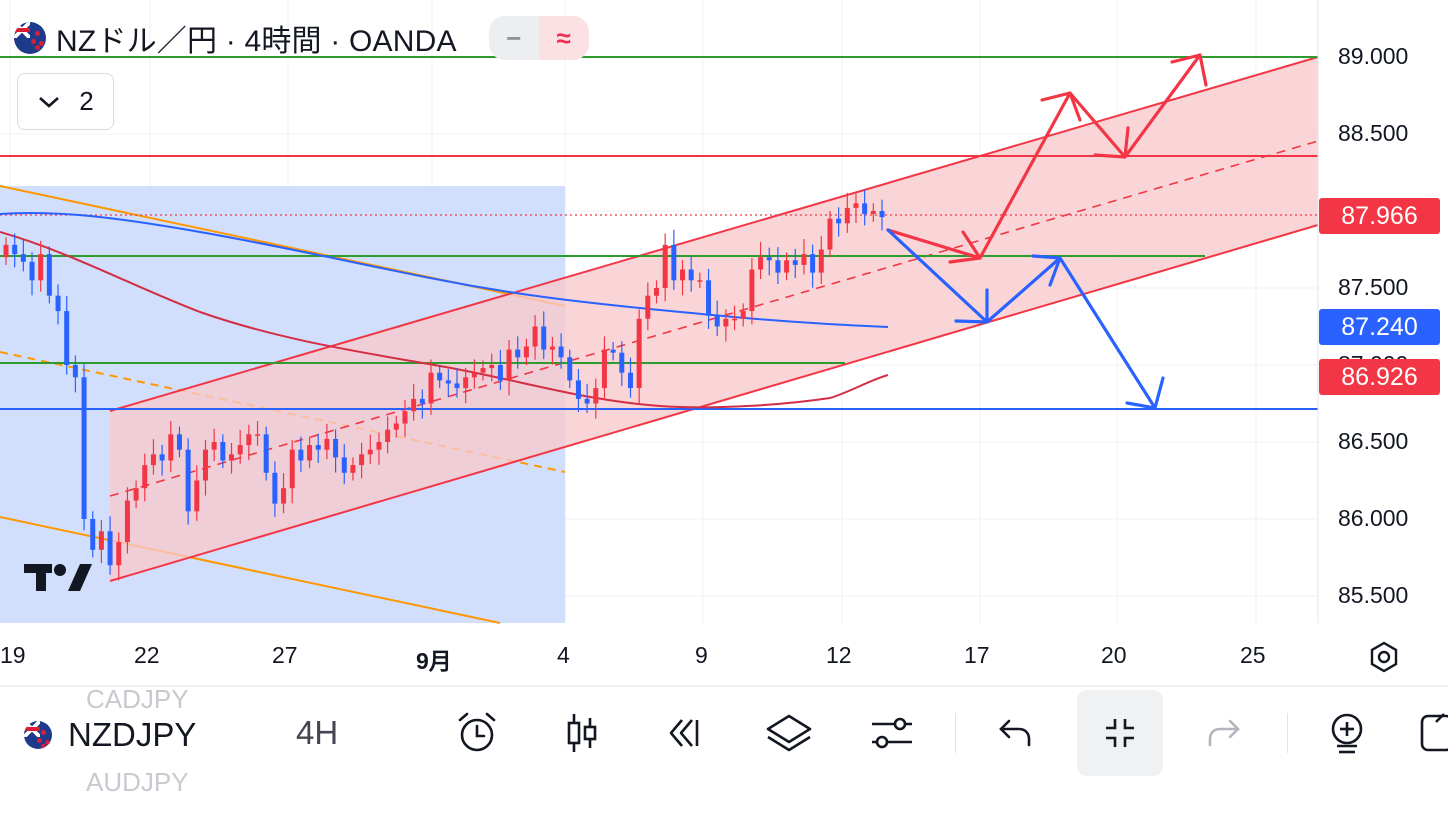 This screenshot has width=1448, height=815. Describe the element at coordinates (444, 269) in the screenshot. I see `blue-moving-average` at that location.